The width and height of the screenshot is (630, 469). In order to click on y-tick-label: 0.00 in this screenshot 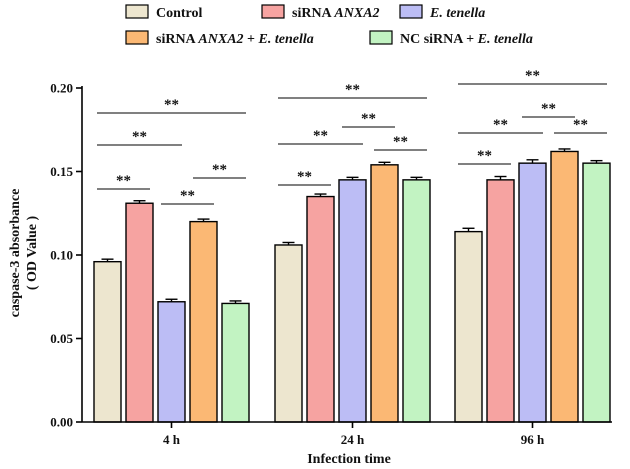, I will do `click(61, 422)`.